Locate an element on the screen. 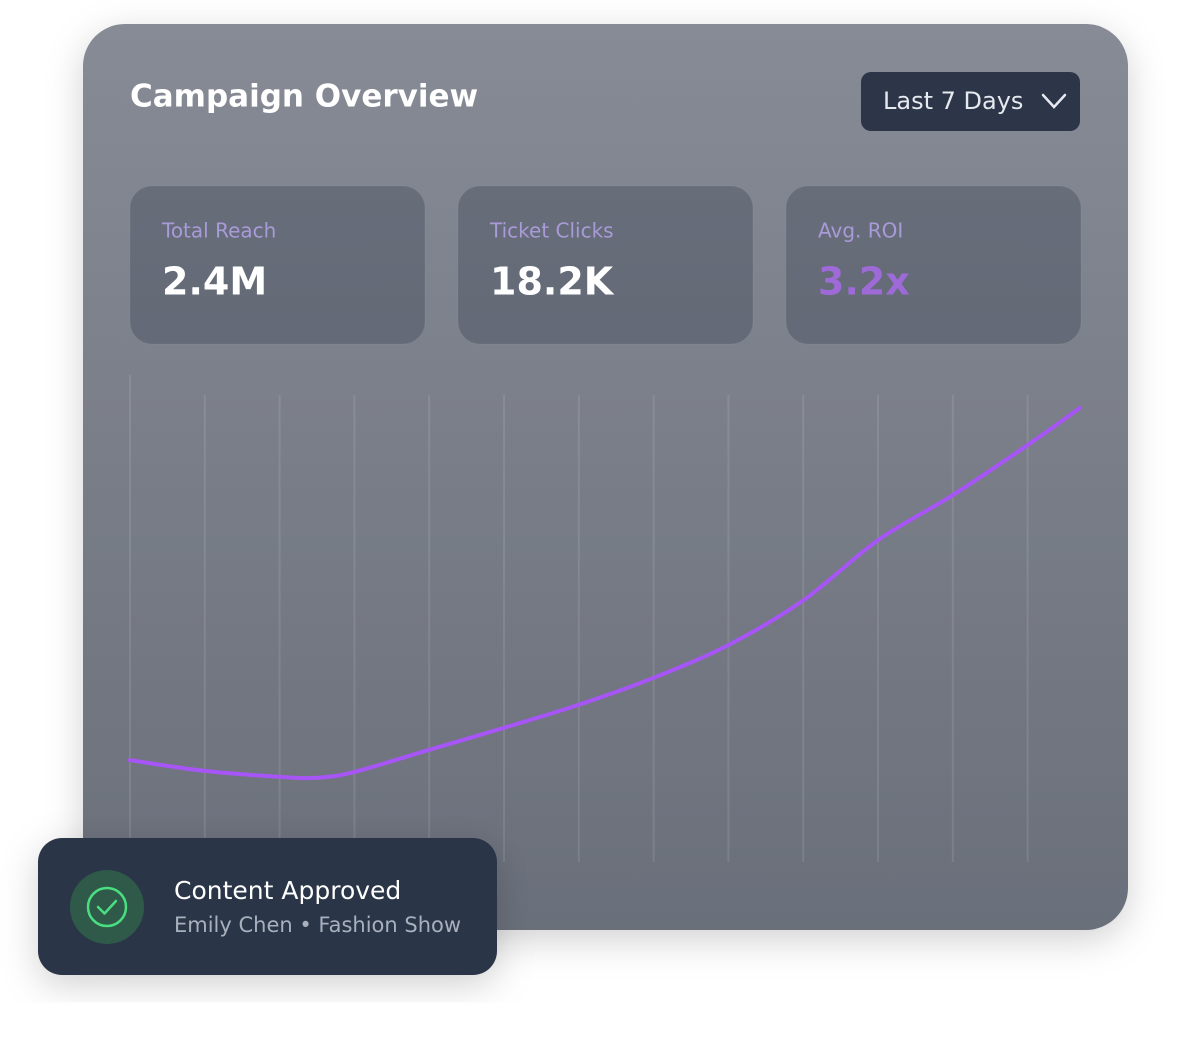  notification-bg is located at coordinates (267, 906).